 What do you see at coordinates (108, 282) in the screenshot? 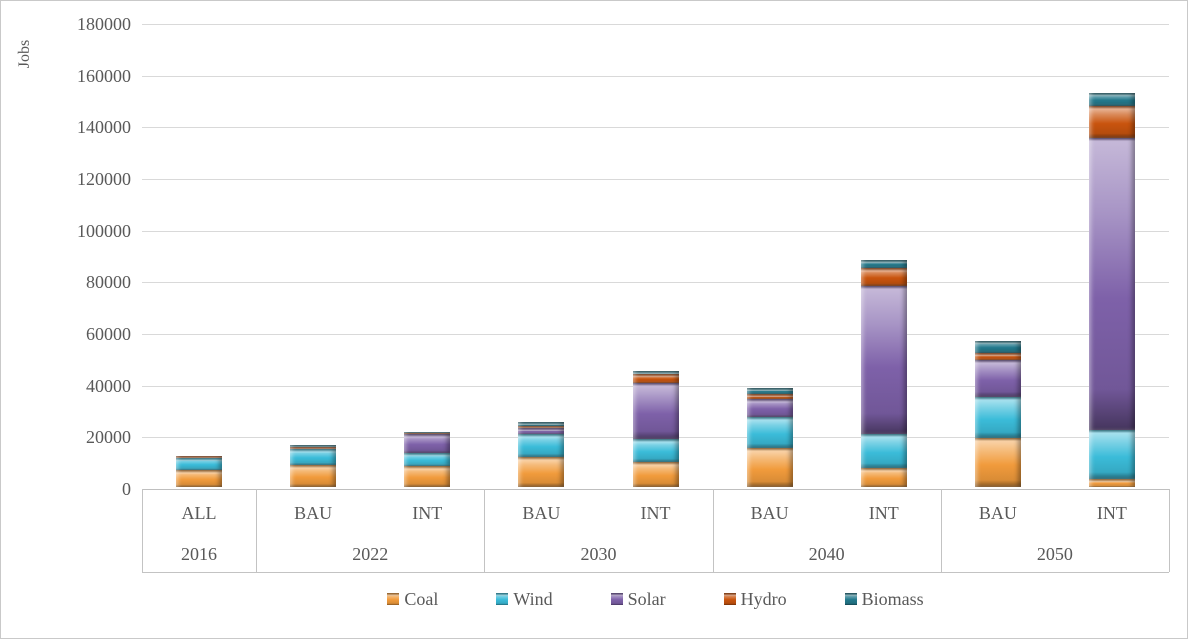
I see `y-tick-label-80000: 80000` at bounding box center [108, 282].